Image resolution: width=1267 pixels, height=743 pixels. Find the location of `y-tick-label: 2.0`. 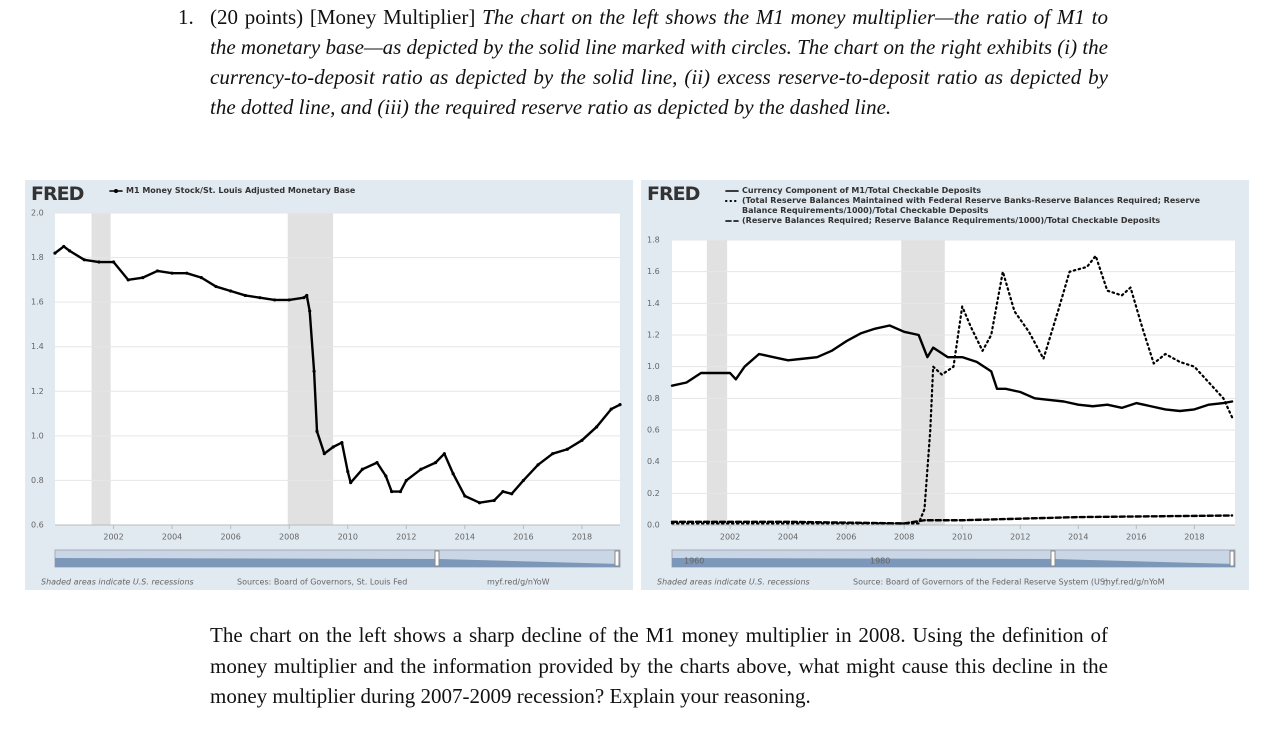

y-tick-label: 2.0 is located at coordinates (37, 213).